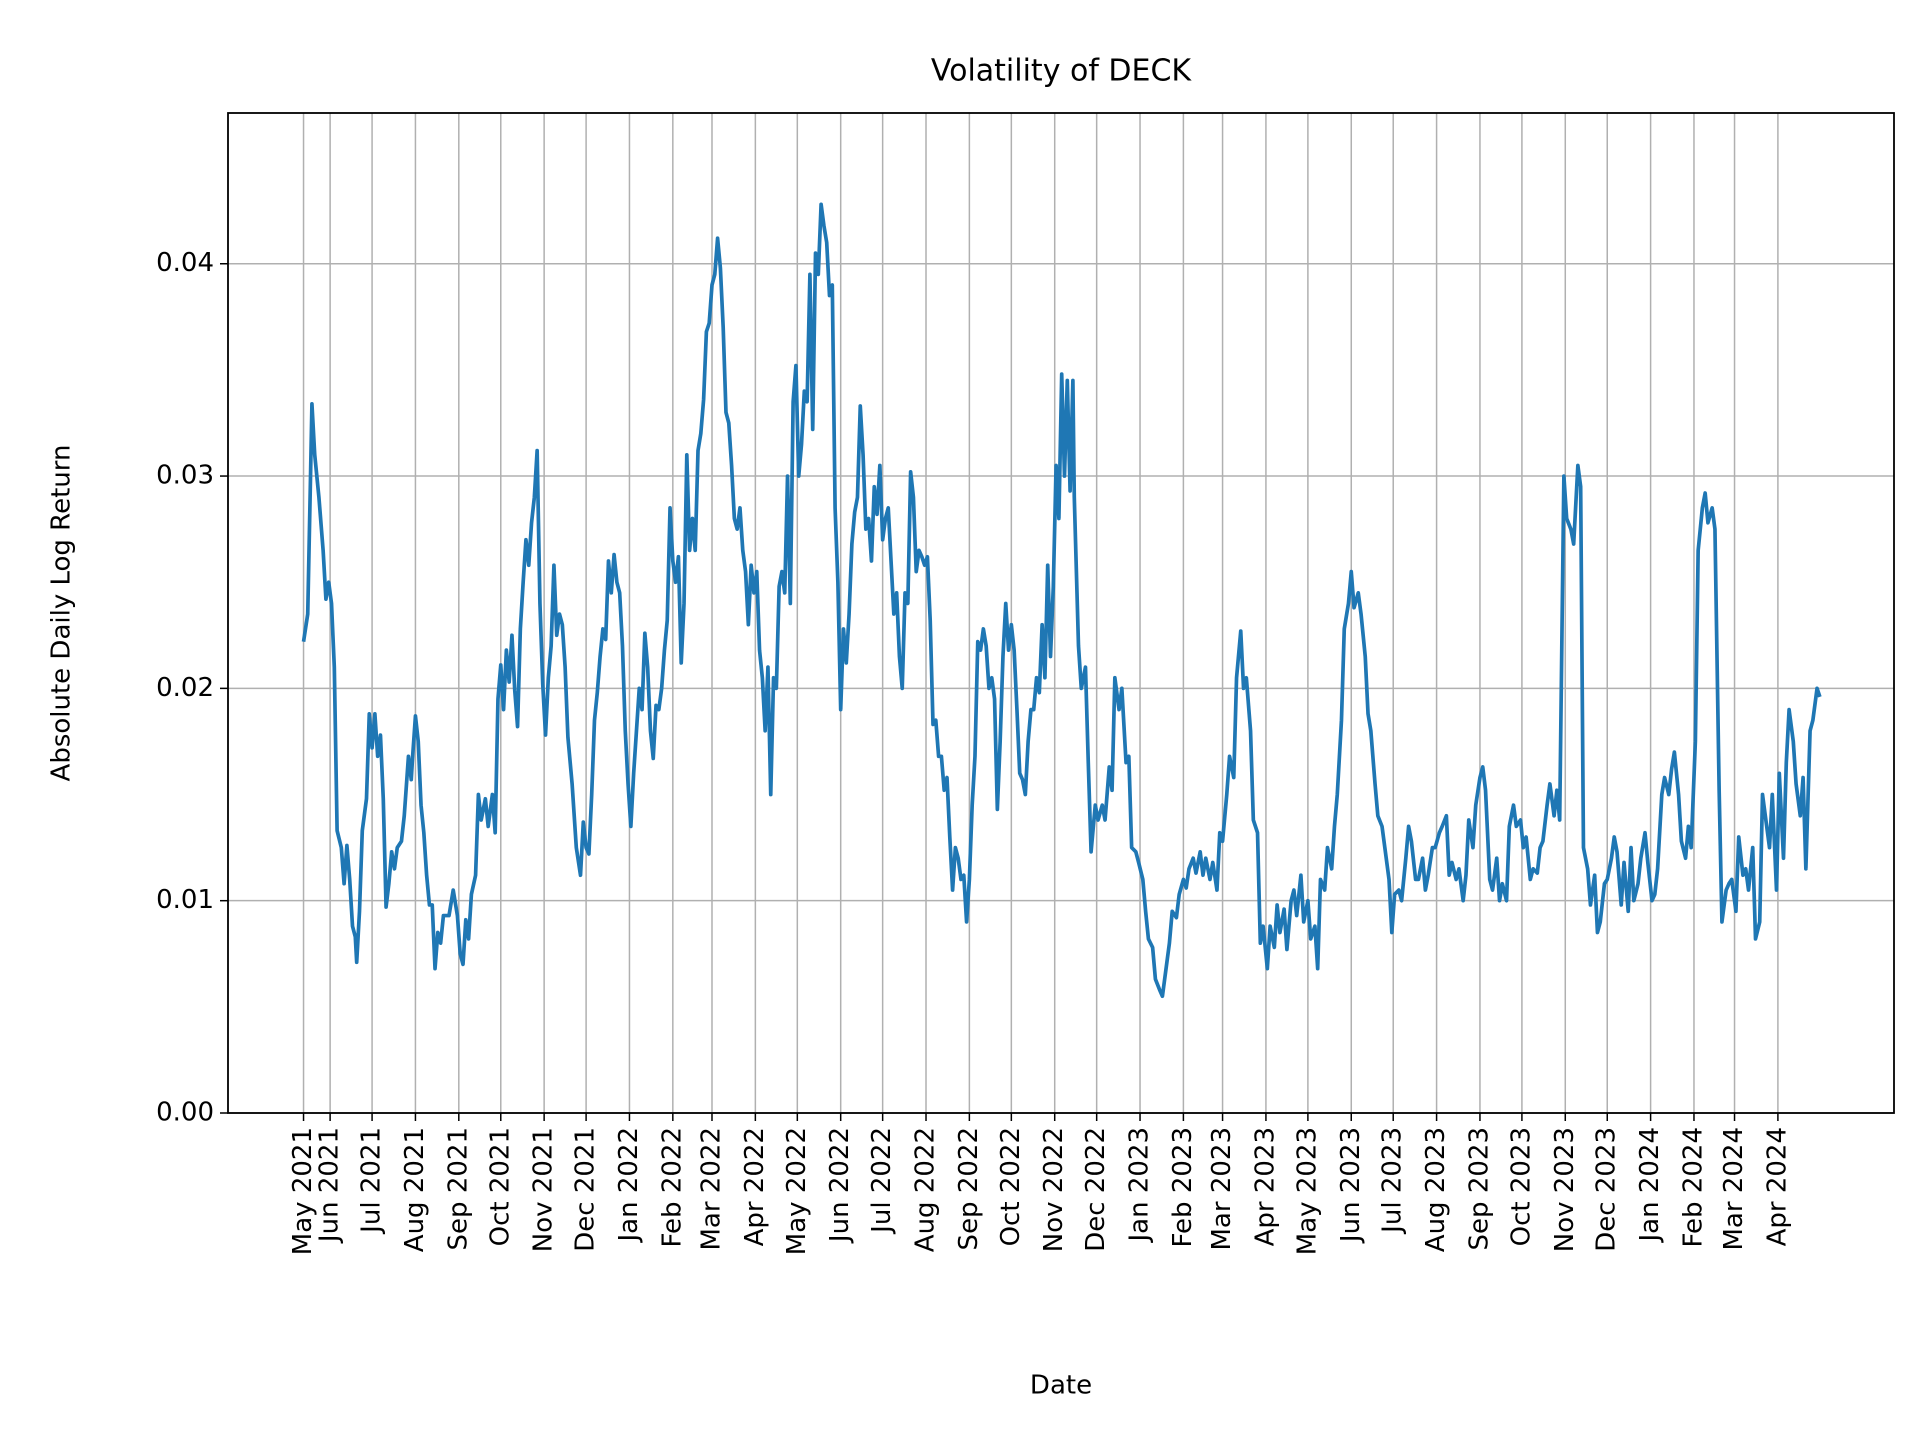 Image resolution: width=1920 pixels, height=1440 pixels. What do you see at coordinates (1479, 1188) in the screenshot?
I see `x-tick-label: Sep 2023` at bounding box center [1479, 1188].